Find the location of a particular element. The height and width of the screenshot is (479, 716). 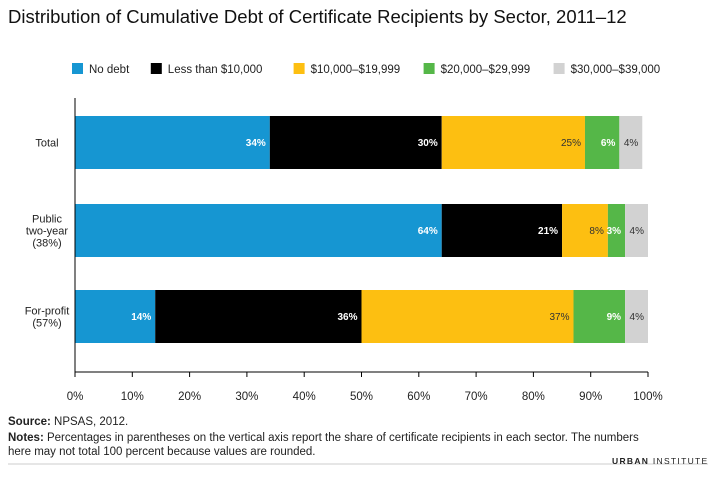

data-label-3-4: 9% is located at coordinates (614, 317).